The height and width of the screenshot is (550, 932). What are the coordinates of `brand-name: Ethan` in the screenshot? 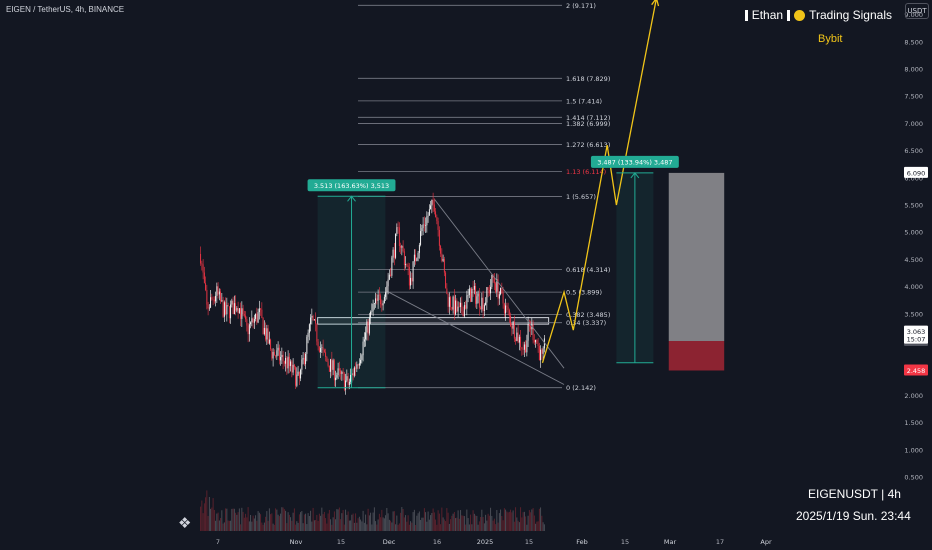 It's located at (767, 15).